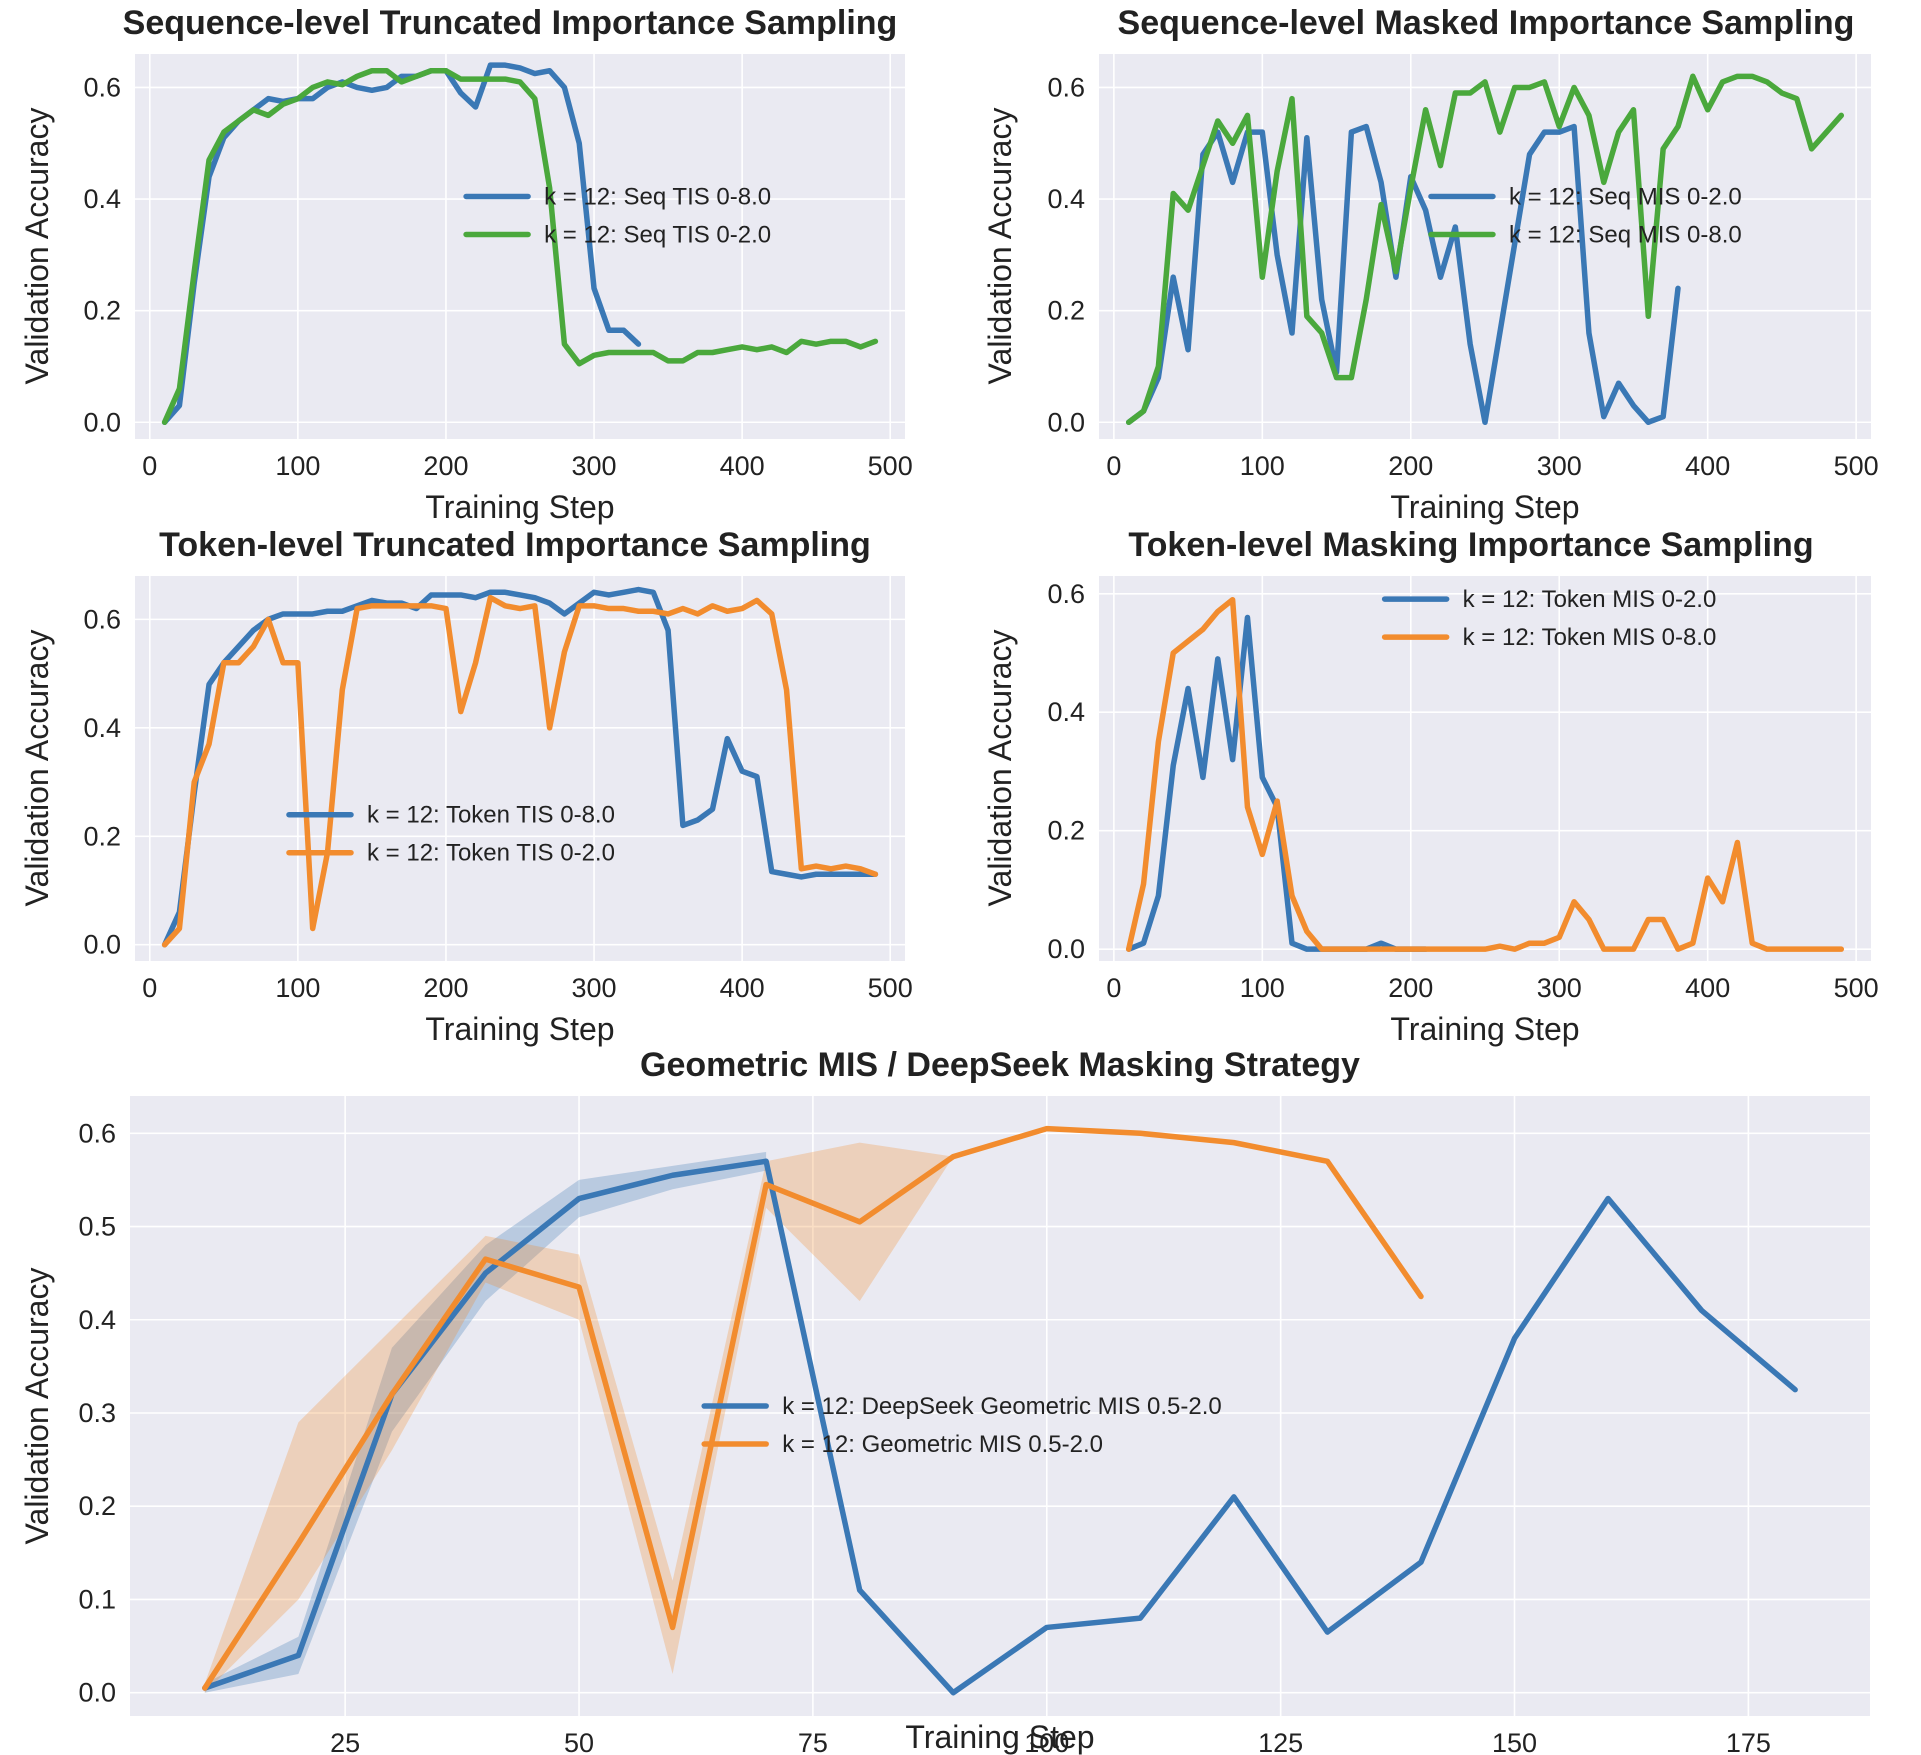  Describe the element at coordinates (97, 1227) in the screenshot. I see `y-tick-label: 0.5` at that location.